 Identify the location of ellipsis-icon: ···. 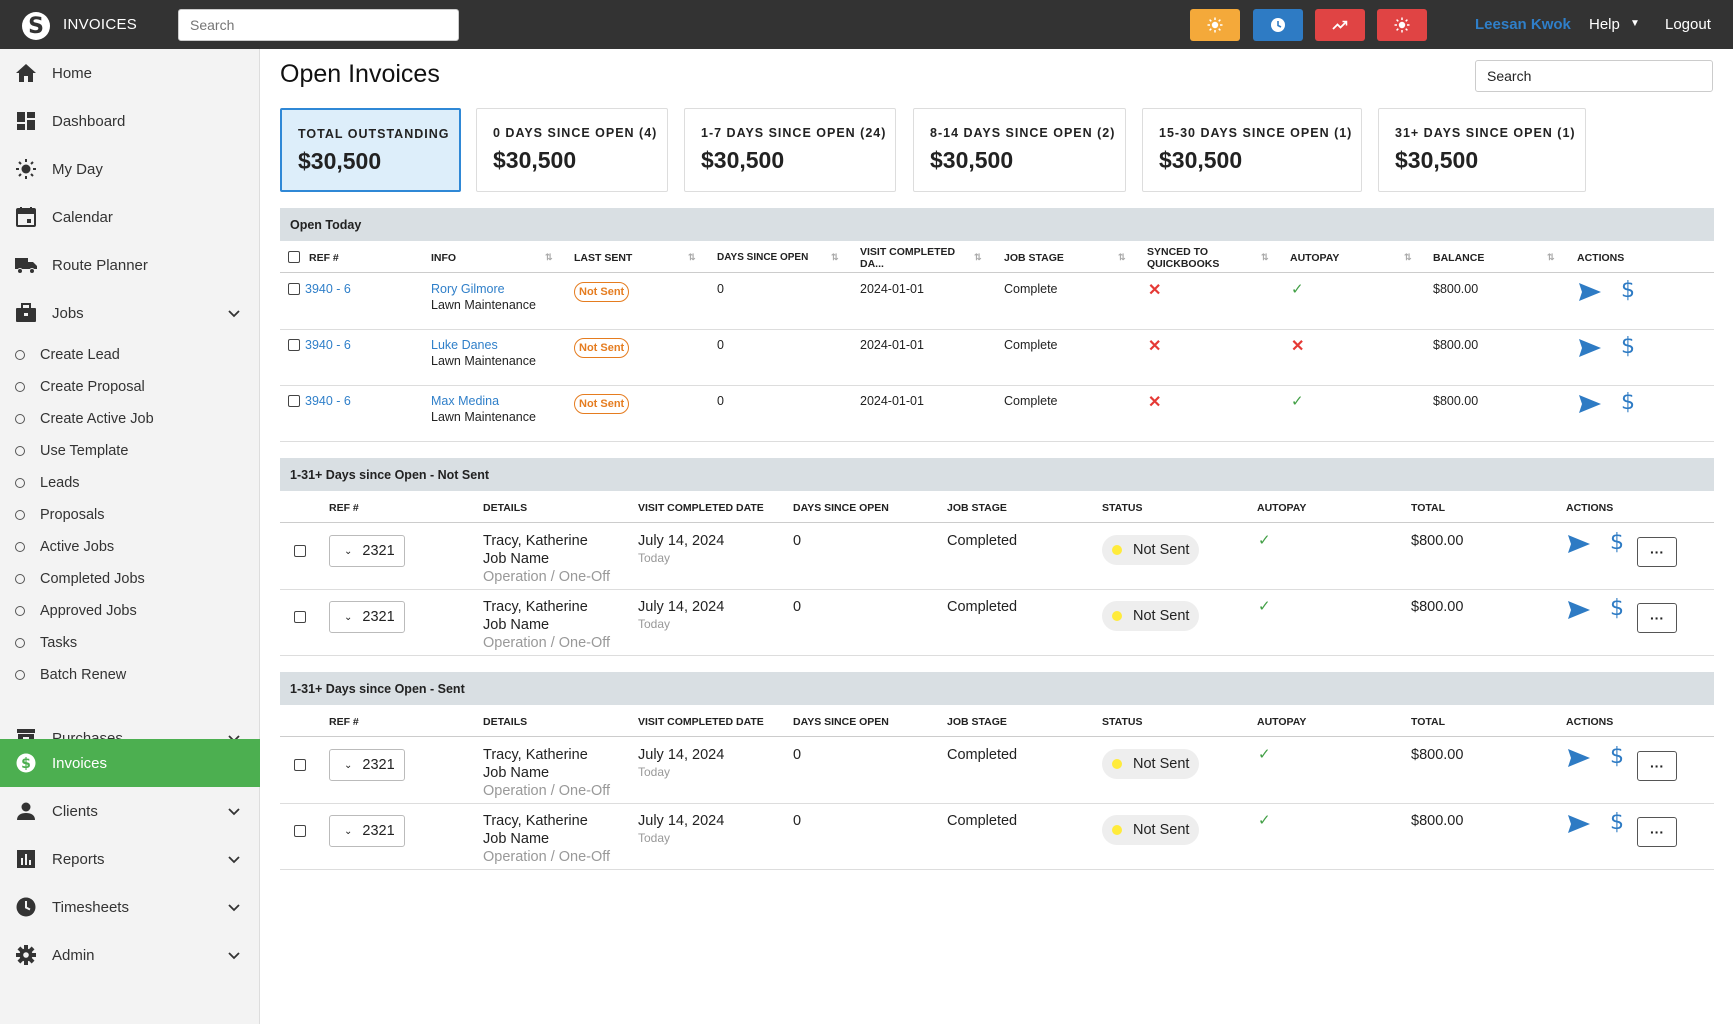
(1657, 552).